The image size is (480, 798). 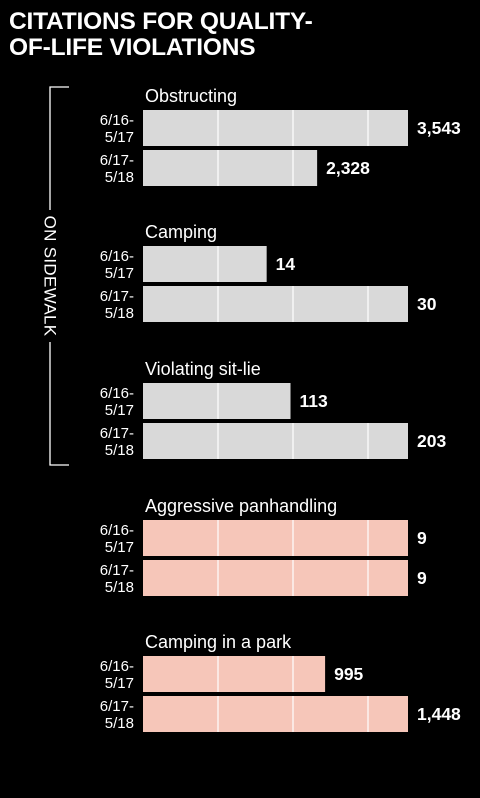 I want to click on value-label: 1,448, so click(x=439, y=714).